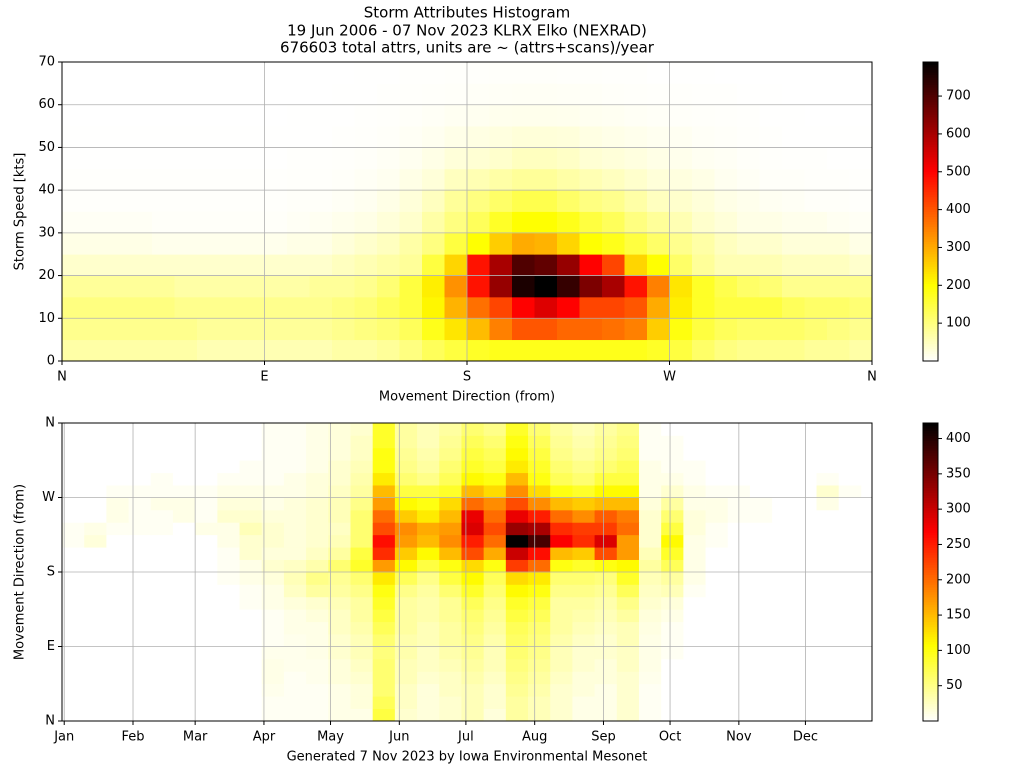 The image size is (1024, 768). What do you see at coordinates (48, 497) in the screenshot?
I see `y-tick-label: W` at bounding box center [48, 497].